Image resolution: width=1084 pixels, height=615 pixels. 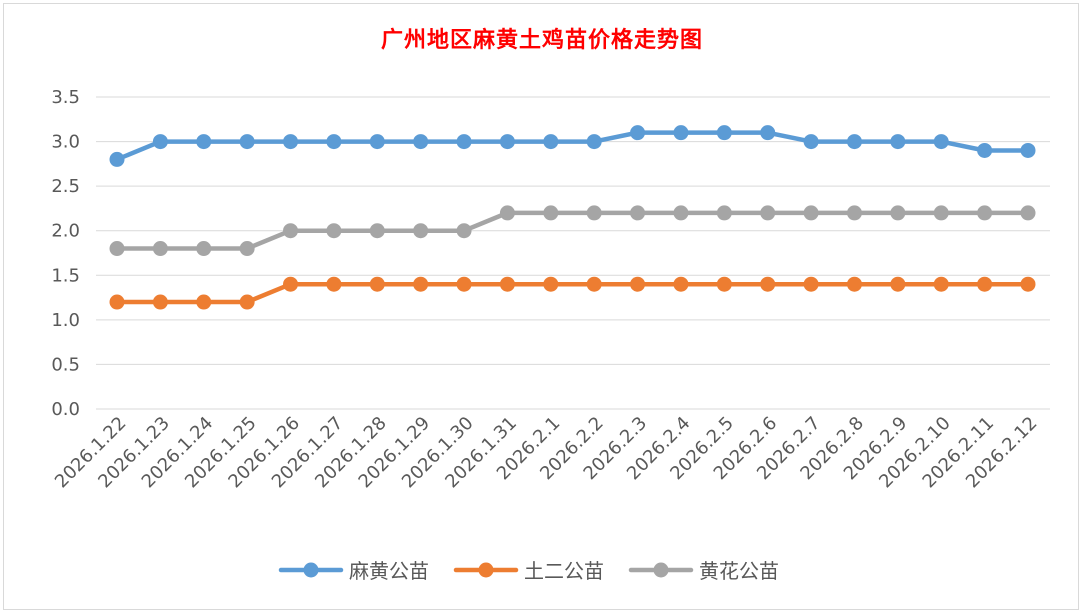 I want to click on y-tick-label: 0.5, so click(x=65, y=364).